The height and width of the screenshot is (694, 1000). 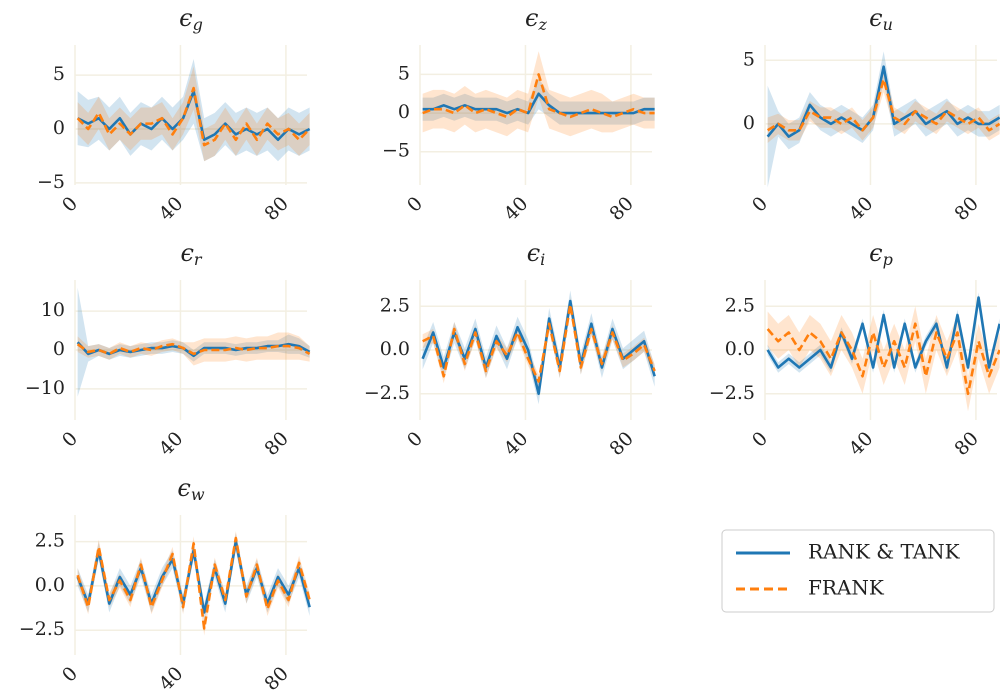 I want to click on subplot-title: ϵu, so click(x=881, y=19).